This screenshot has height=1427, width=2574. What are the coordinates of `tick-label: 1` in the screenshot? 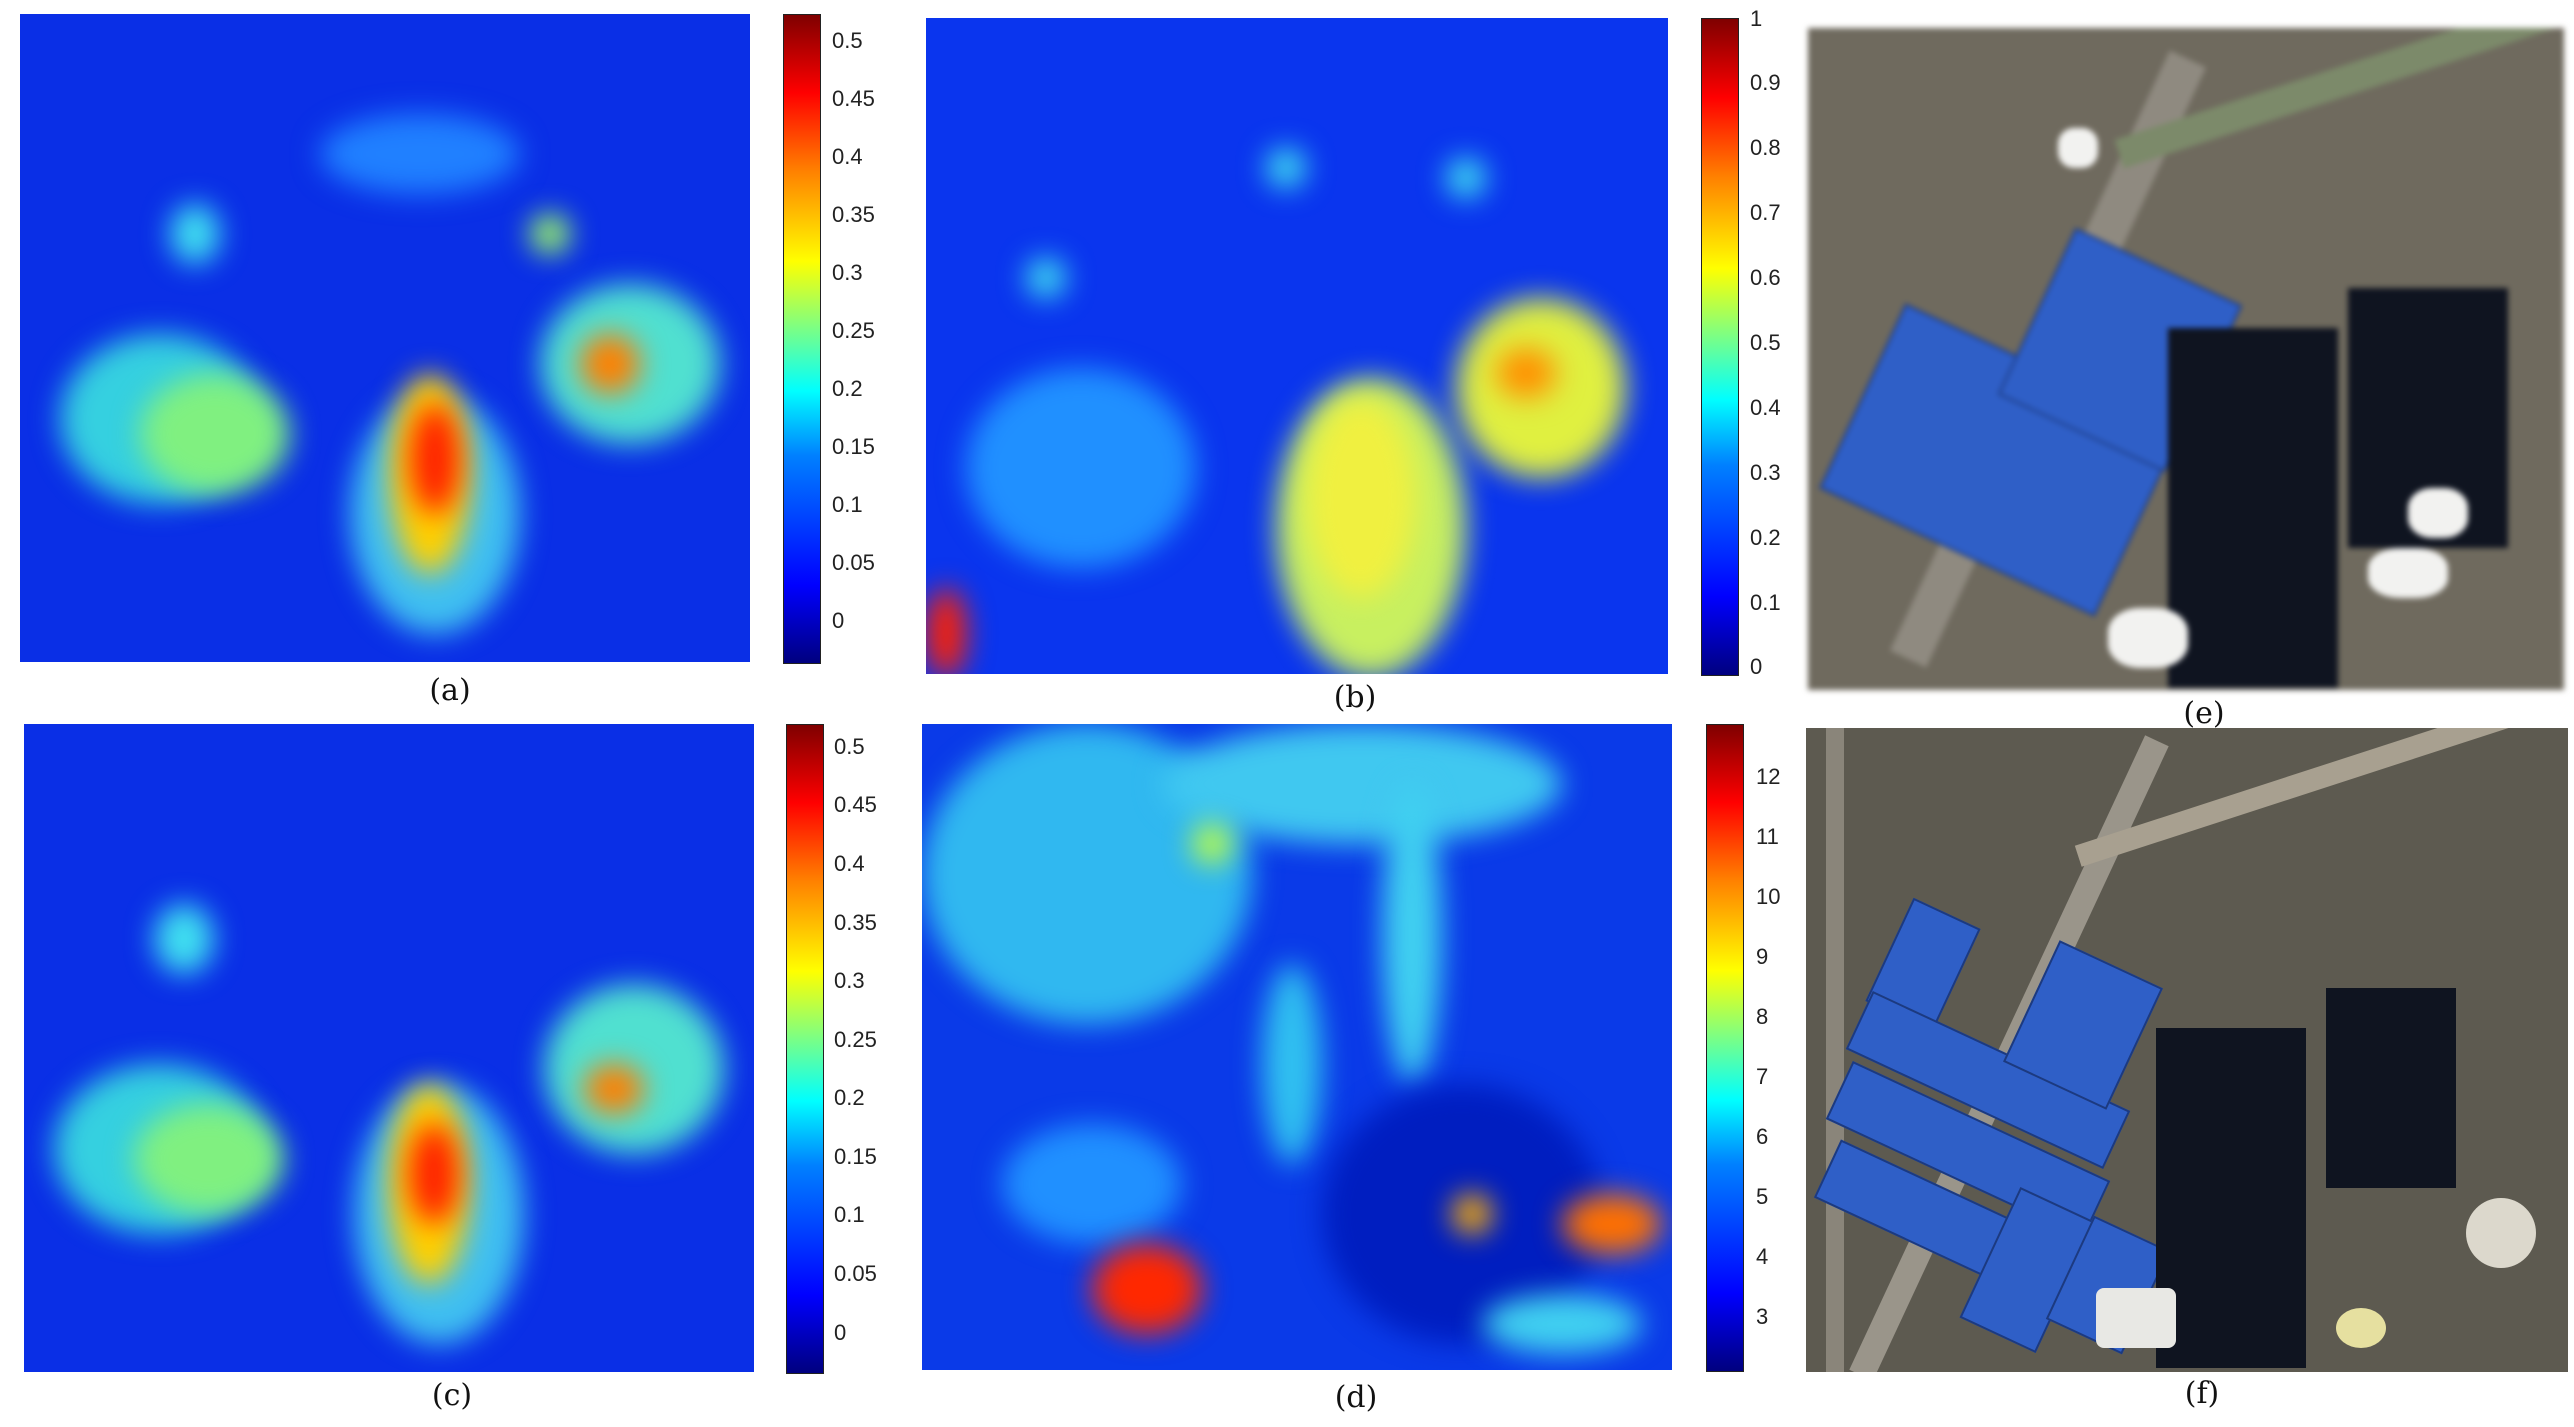 It's located at (1756, 18).